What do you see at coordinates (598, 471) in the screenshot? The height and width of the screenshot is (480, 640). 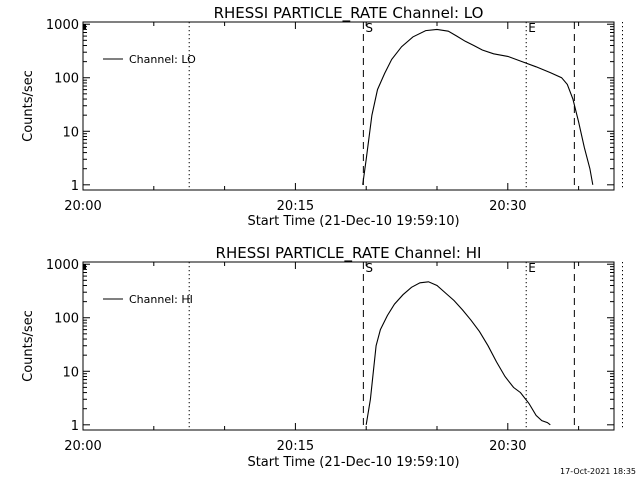 I see `date-stamp: 17-Oct-2021 18:35` at bounding box center [598, 471].